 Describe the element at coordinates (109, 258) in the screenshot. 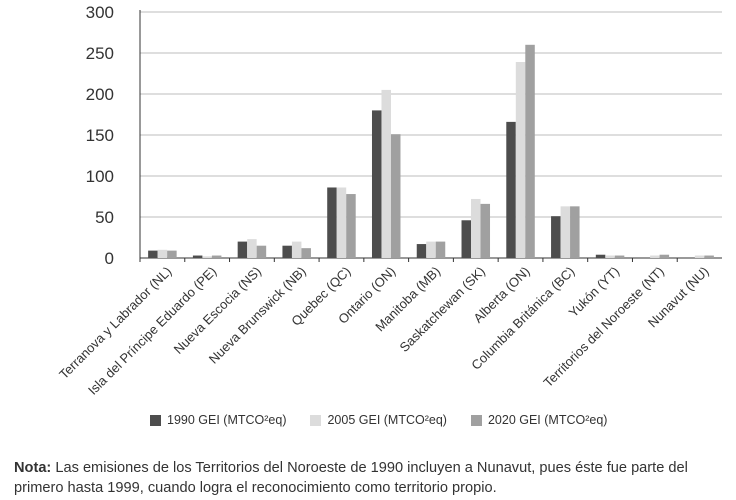

I see `y-tick-label: 0` at that location.